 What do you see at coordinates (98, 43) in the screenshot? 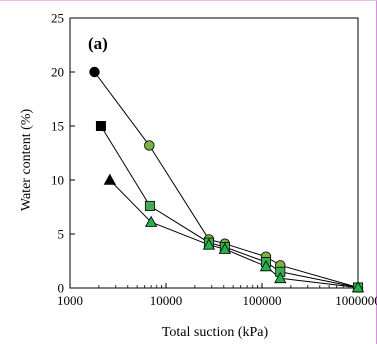
I see `panel-label: (a)` at bounding box center [98, 43].